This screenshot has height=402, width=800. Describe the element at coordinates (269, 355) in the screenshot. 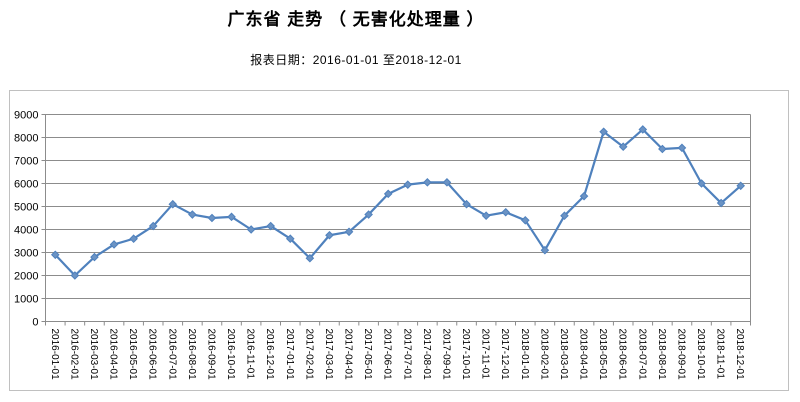

I see `x-axis-label: 2016-12-01` at that location.